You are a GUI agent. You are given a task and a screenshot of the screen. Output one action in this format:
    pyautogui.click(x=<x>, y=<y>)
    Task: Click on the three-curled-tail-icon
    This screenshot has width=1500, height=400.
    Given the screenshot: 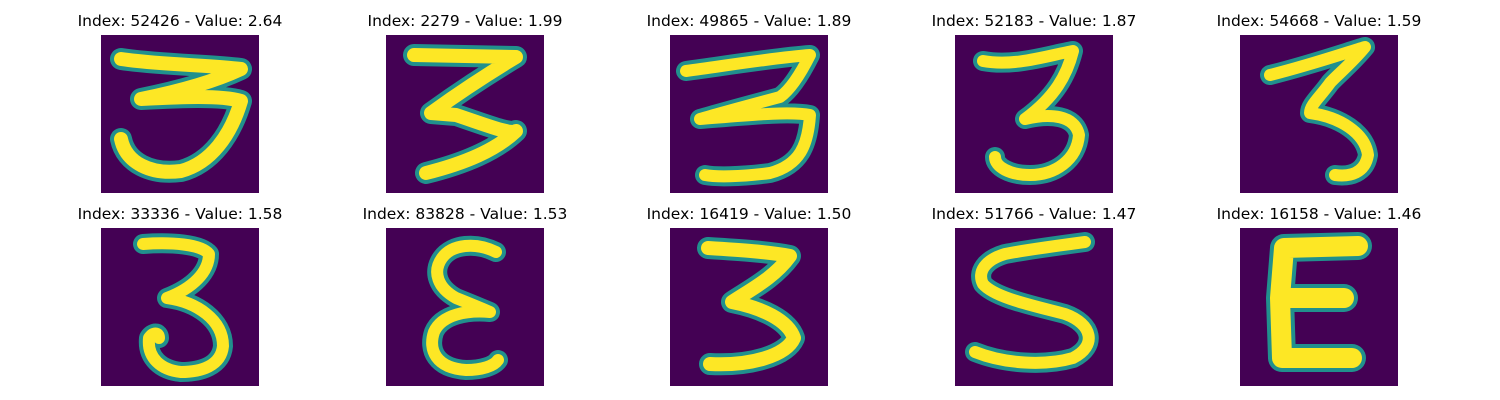 What is the action you would take?
    pyautogui.click(x=180, y=307)
    